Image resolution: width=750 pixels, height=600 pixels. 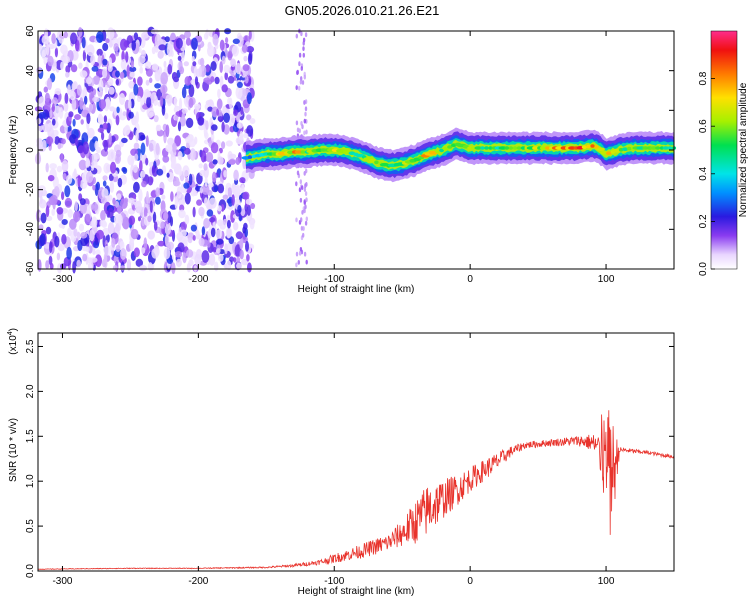 What do you see at coordinates (356, 289) in the screenshot?
I see `spectrogram-x-label: Height of straight line (km)` at bounding box center [356, 289].